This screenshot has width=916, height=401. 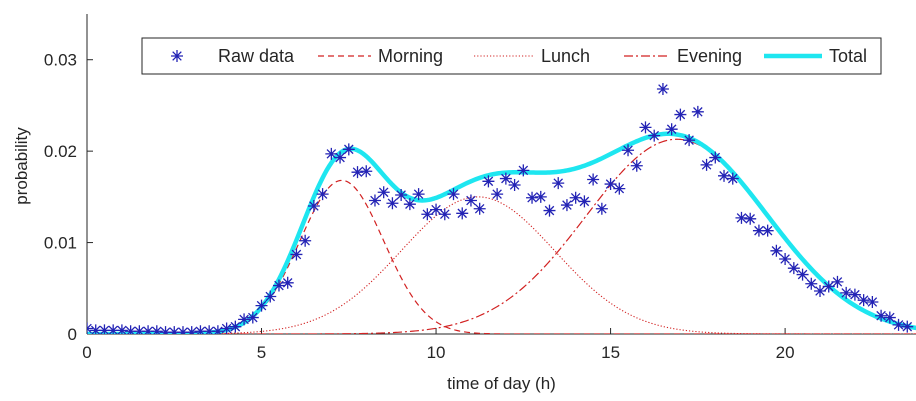 I want to click on legend-lunch-label: Lunch, so click(x=565, y=56).